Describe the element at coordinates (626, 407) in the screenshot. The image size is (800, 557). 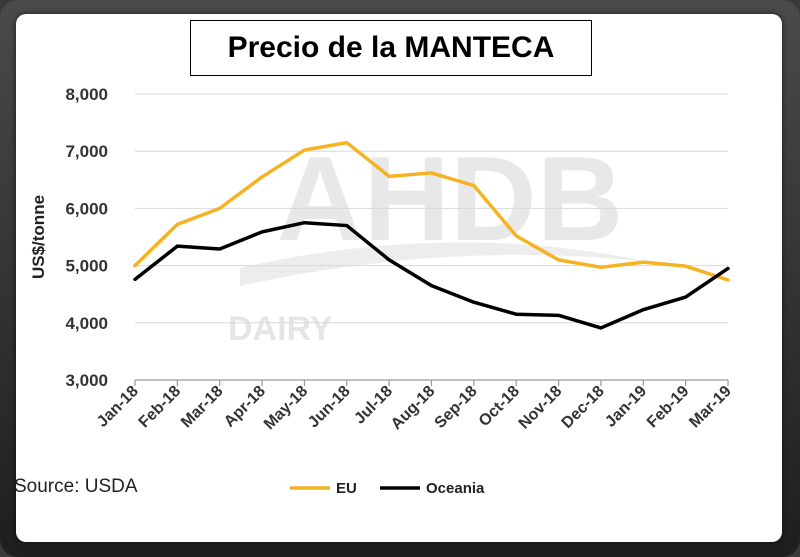
I see `x-tick-label: Jan-19` at that location.